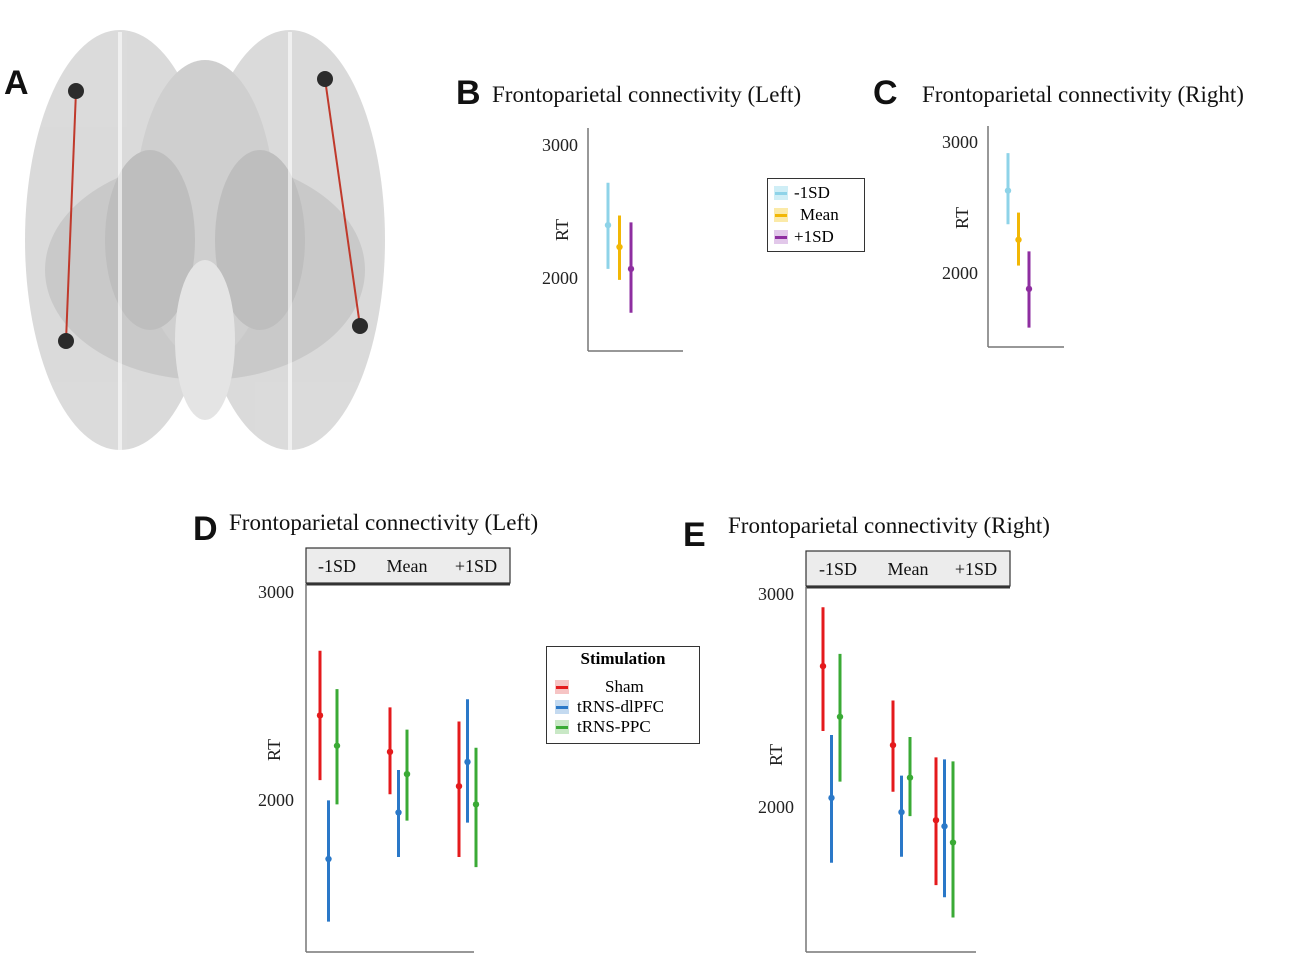 Image resolution: width=1300 pixels, height=958 pixels. Describe the element at coordinates (205, 340) in the screenshot. I see `brainstem` at that location.